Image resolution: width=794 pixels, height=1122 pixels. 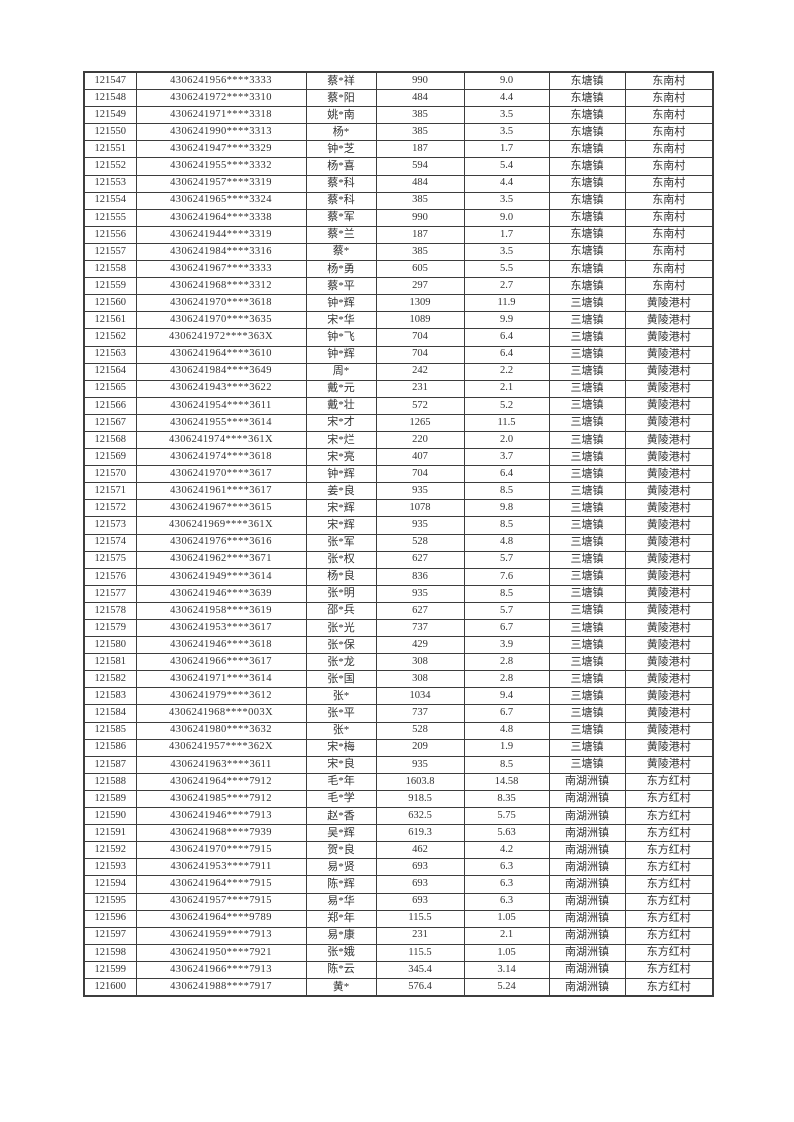 I want to click on cell-id-number: 4306241980****3632, so click(x=221, y=730).